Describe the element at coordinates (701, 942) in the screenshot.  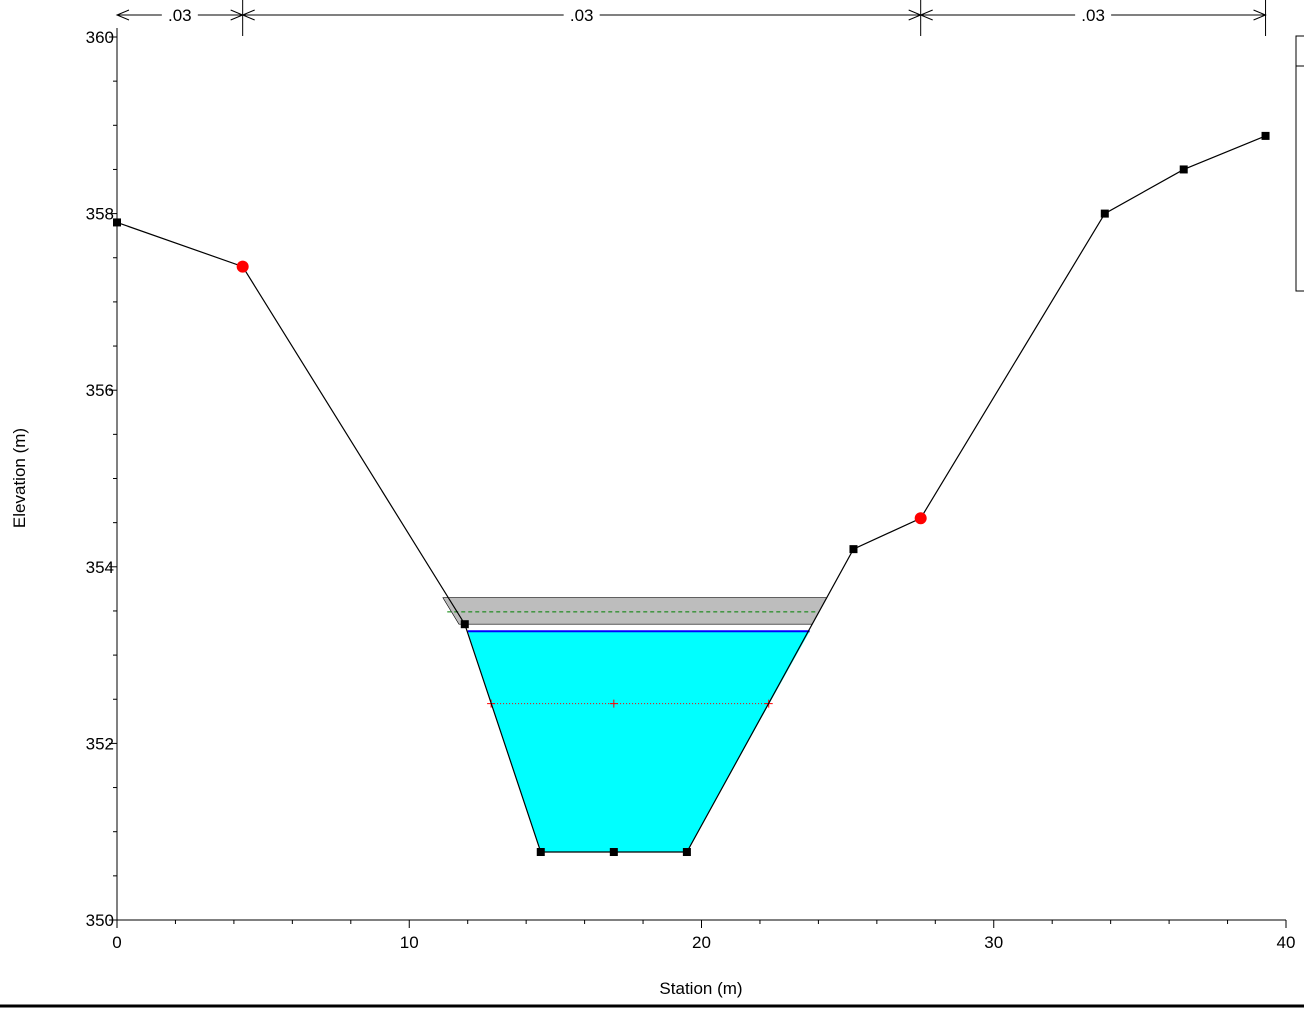
I see `x-tick-label: 20` at that location.